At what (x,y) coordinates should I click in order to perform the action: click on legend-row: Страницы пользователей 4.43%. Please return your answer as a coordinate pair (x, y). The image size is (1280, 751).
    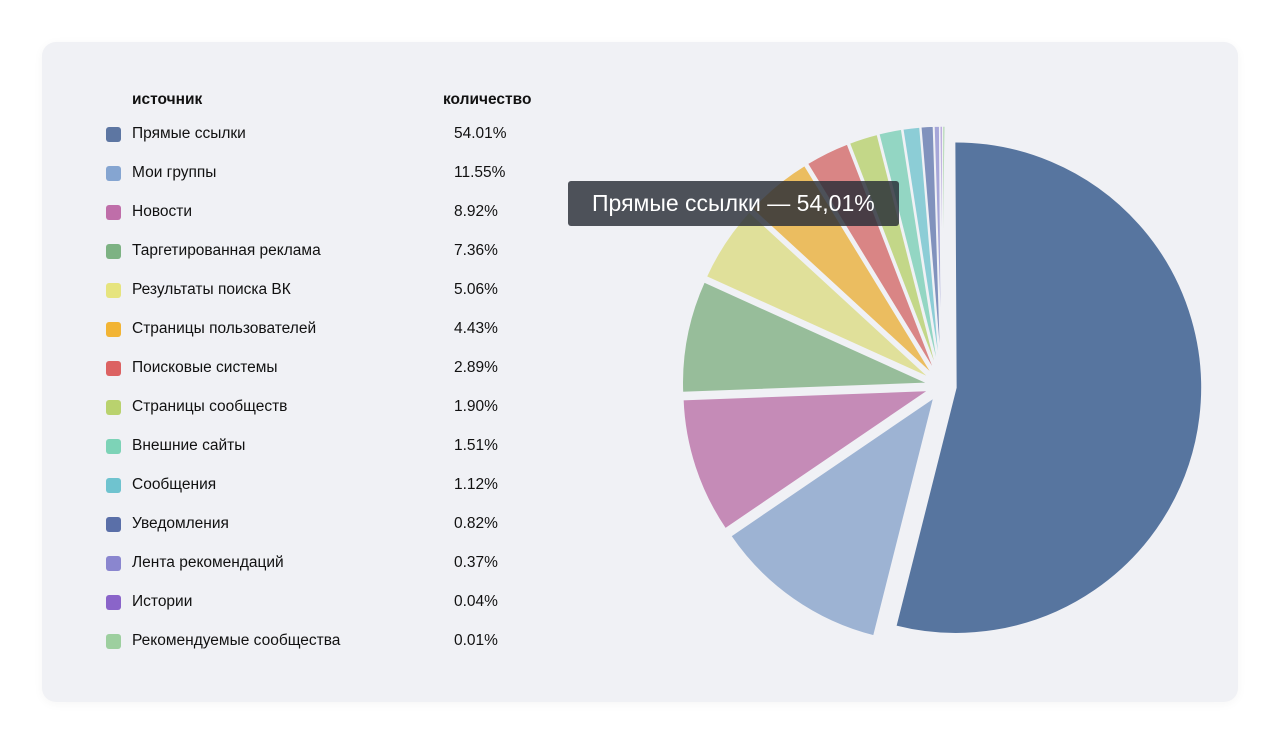
    Looking at the image, I should click on (341, 329).